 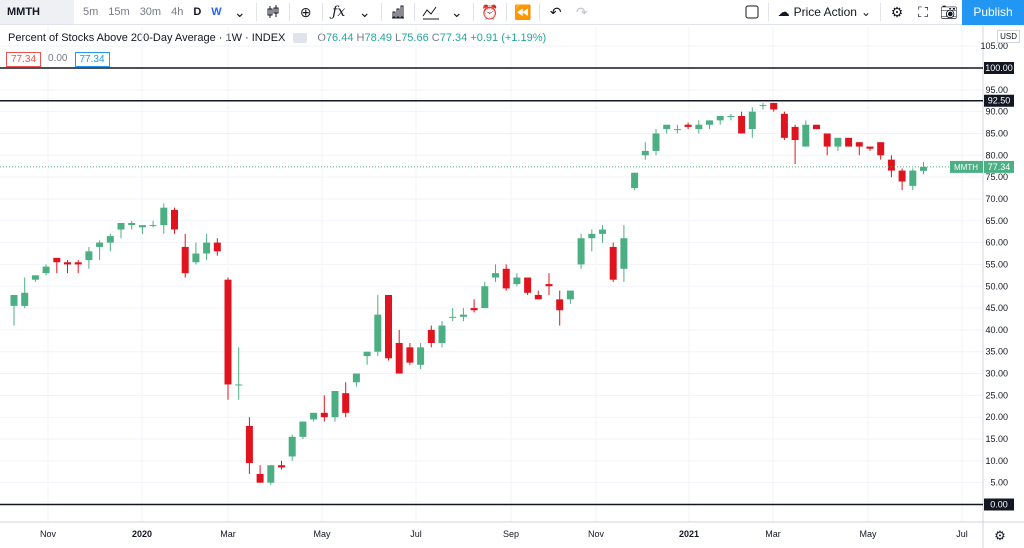 I want to click on layout-selector: ☁ Price Action ⌄, so click(x=824, y=12).